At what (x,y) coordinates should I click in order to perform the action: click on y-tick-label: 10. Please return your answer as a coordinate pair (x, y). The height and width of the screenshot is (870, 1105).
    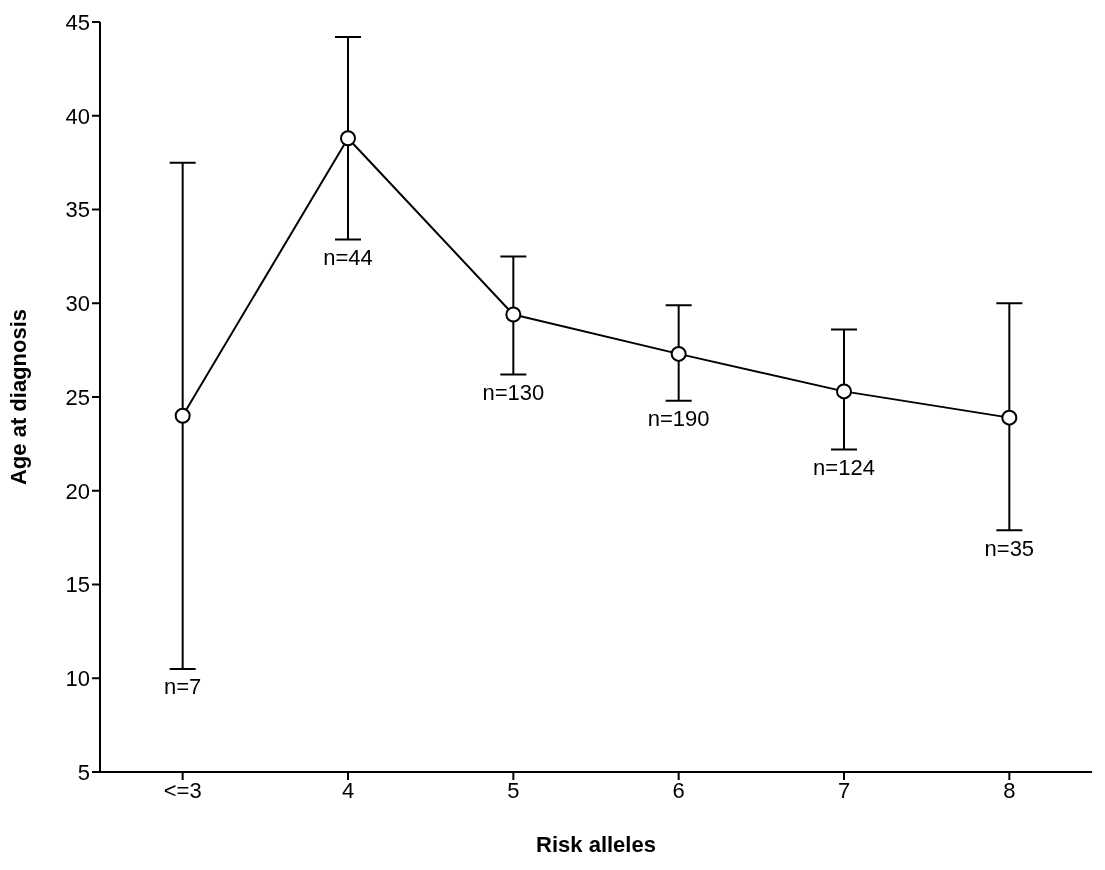
    Looking at the image, I should click on (77, 679).